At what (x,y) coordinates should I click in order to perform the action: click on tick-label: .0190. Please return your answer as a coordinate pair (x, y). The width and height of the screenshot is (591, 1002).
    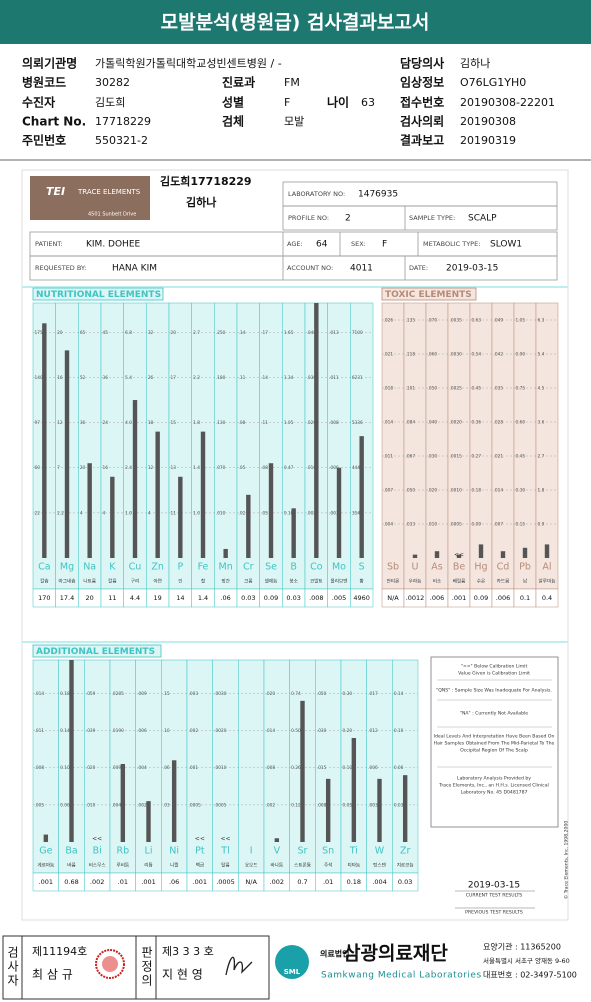
    Looking at the image, I should click on (118, 731).